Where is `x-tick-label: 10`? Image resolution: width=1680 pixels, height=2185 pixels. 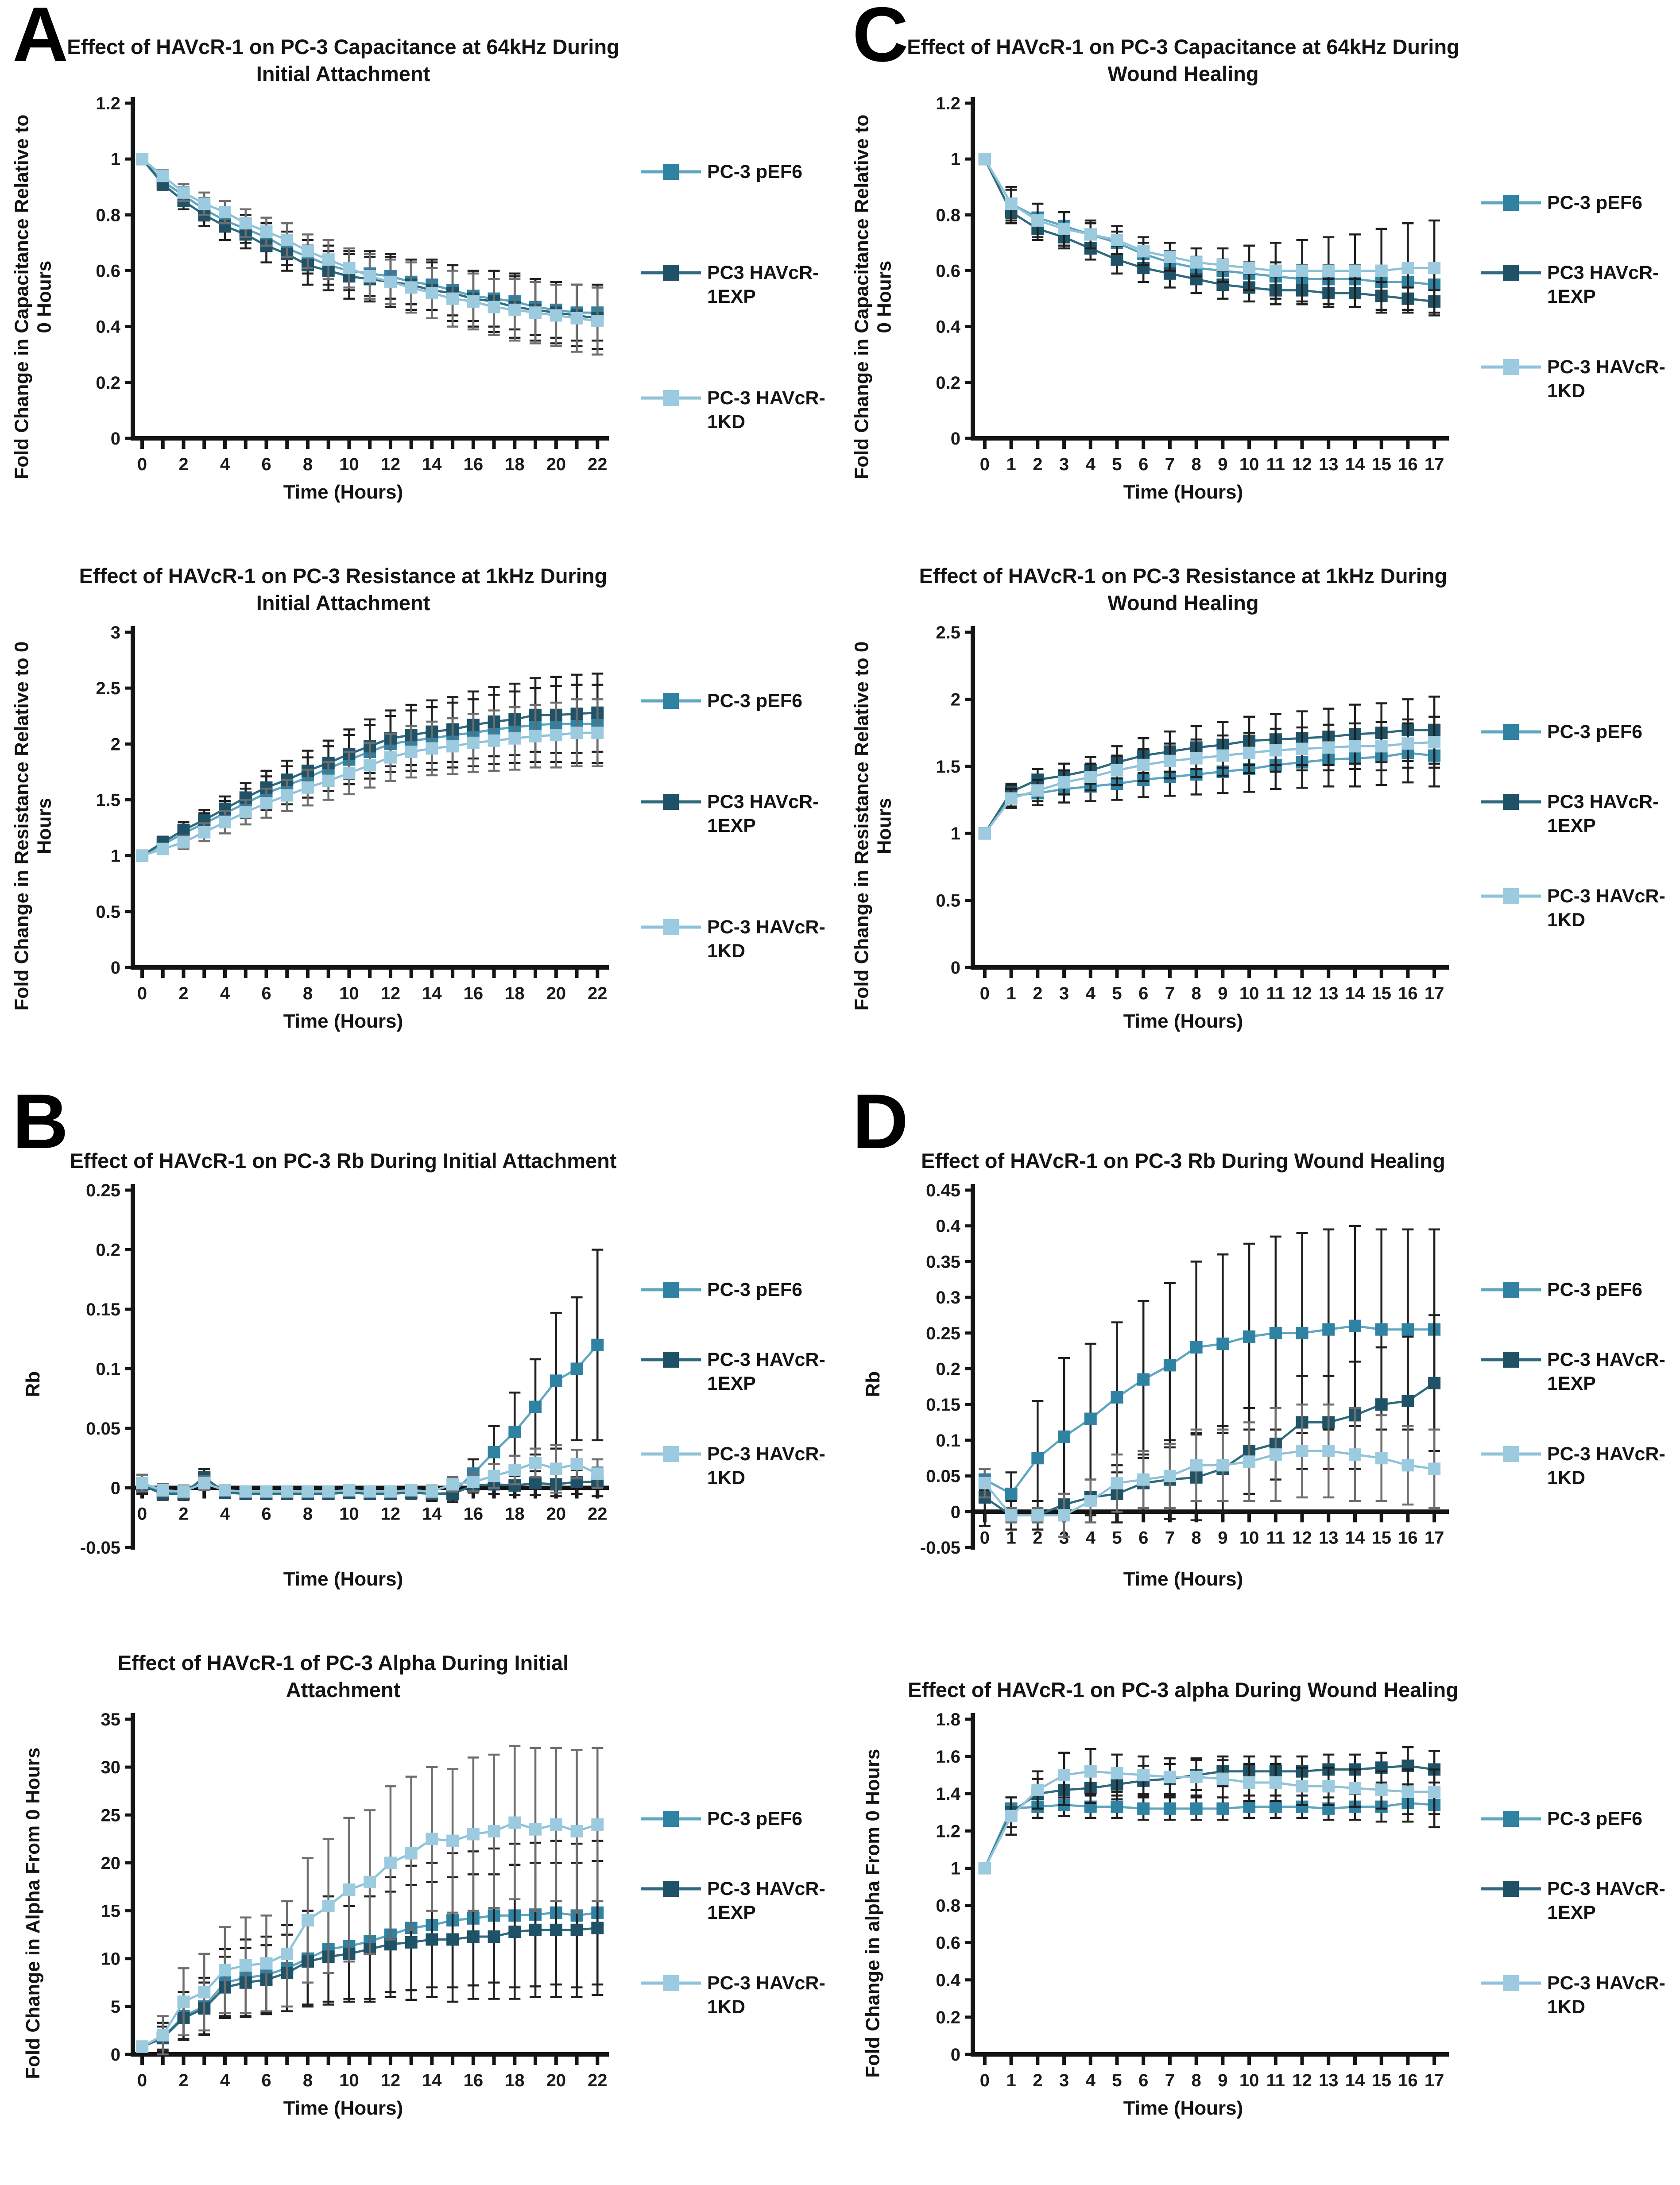
x-tick-label: 10 is located at coordinates (1249, 464).